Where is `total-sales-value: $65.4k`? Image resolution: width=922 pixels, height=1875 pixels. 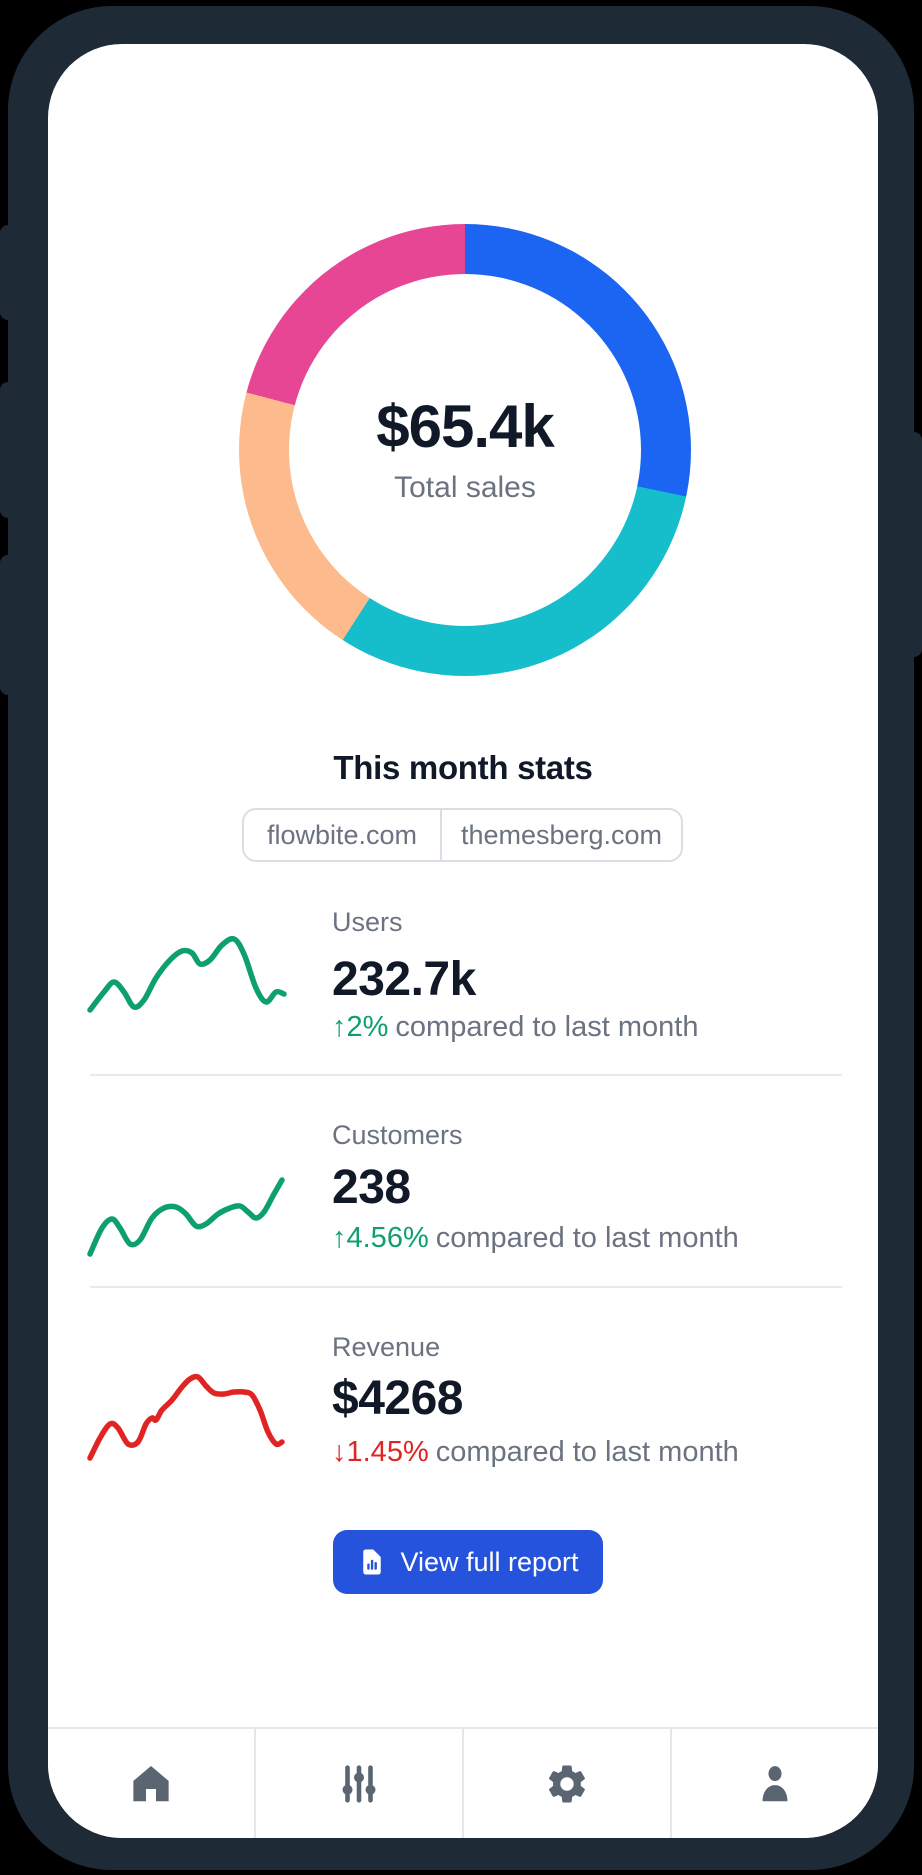
total-sales-value: $65.4k is located at coordinates (465, 426).